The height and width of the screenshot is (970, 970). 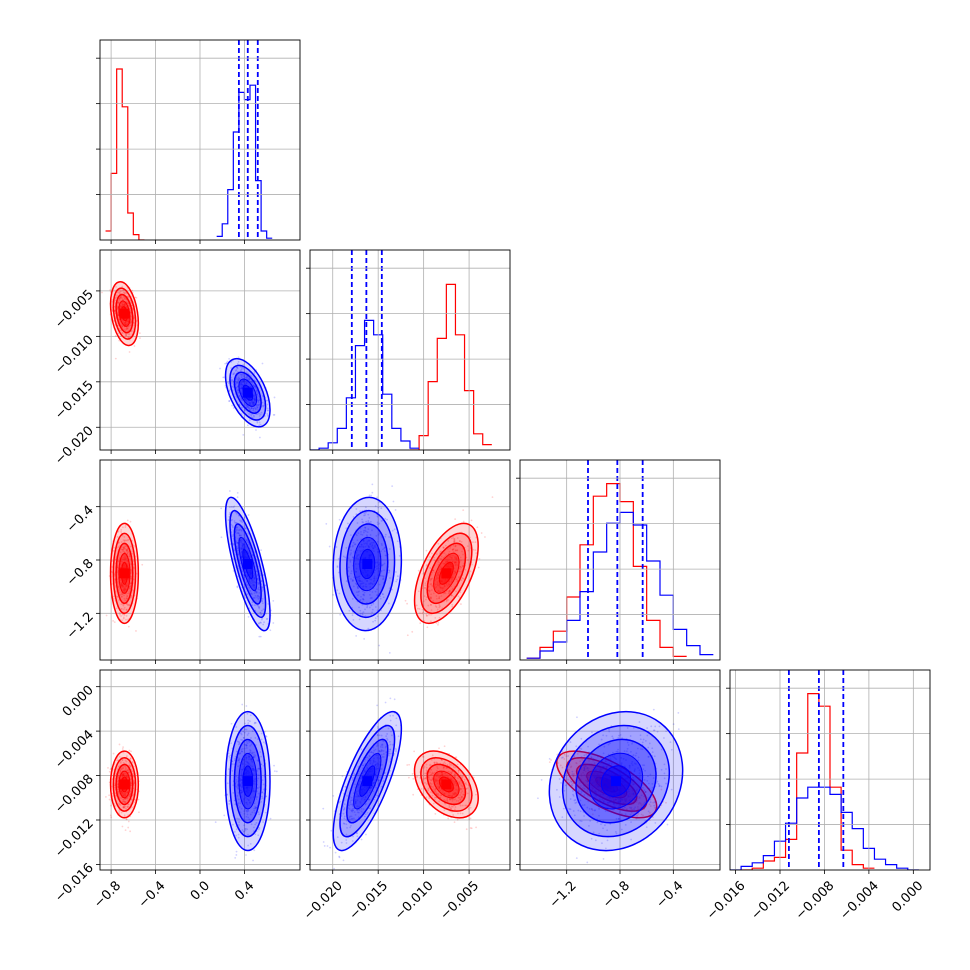 I want to click on x-tick-label: 0.000, so click(x=907, y=896).